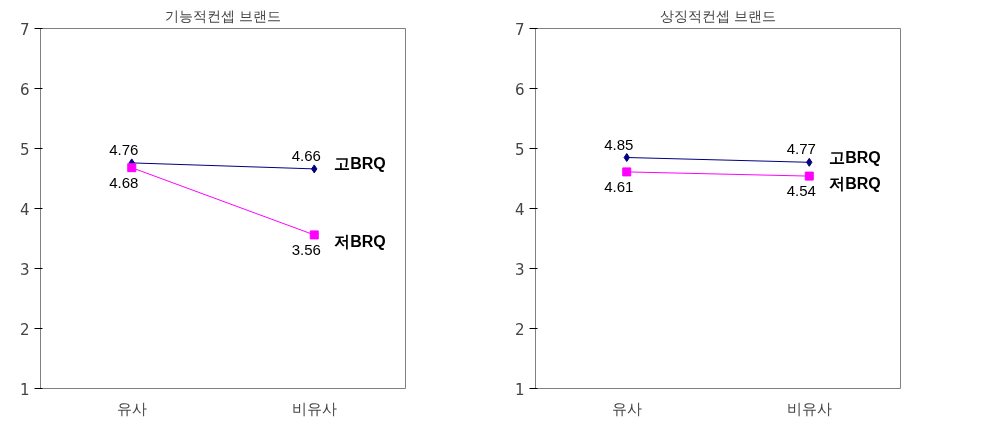 This screenshot has width=1006, height=425. Describe the element at coordinates (306, 249) in the screenshot. I see `data-label: 3.56` at that location.